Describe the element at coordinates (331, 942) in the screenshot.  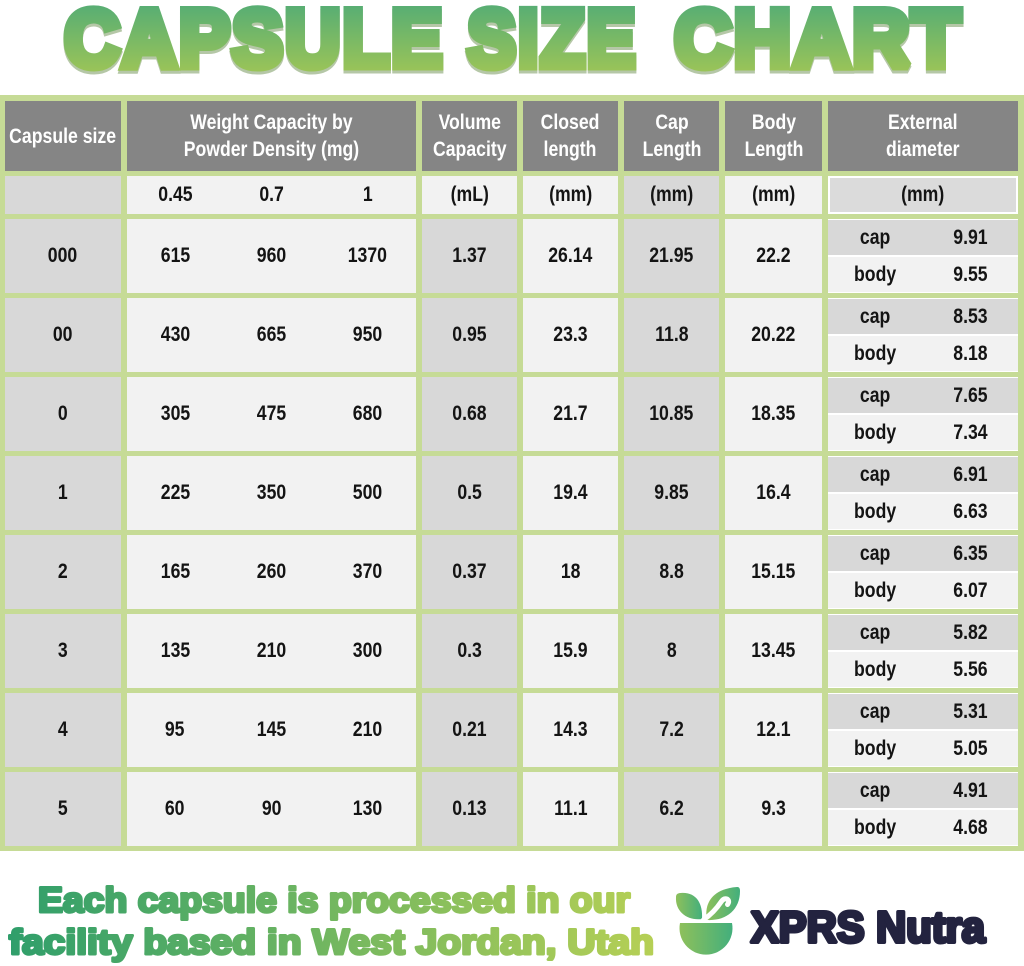
I see `svg-text:facility based in West Jordan,: facility based in West Jordan, Utah` at that location.